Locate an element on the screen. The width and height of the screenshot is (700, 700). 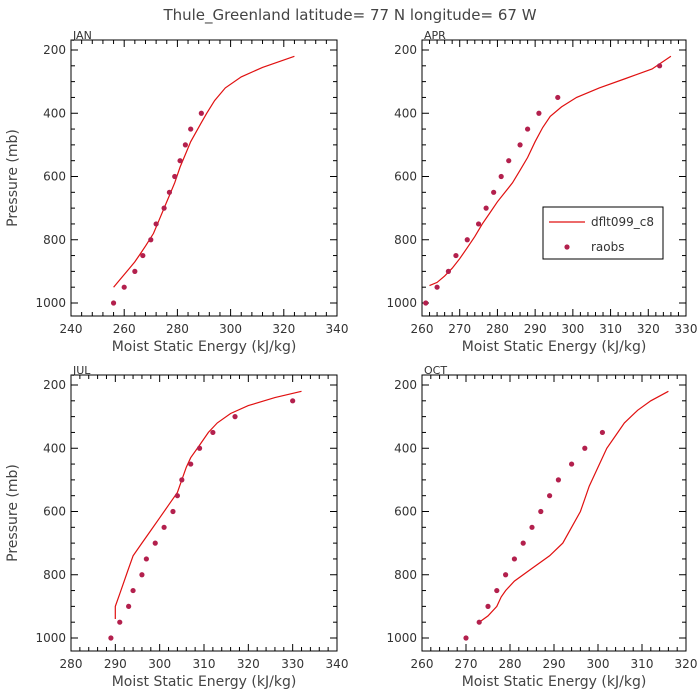
legend-box is located at coordinates (603, 233).